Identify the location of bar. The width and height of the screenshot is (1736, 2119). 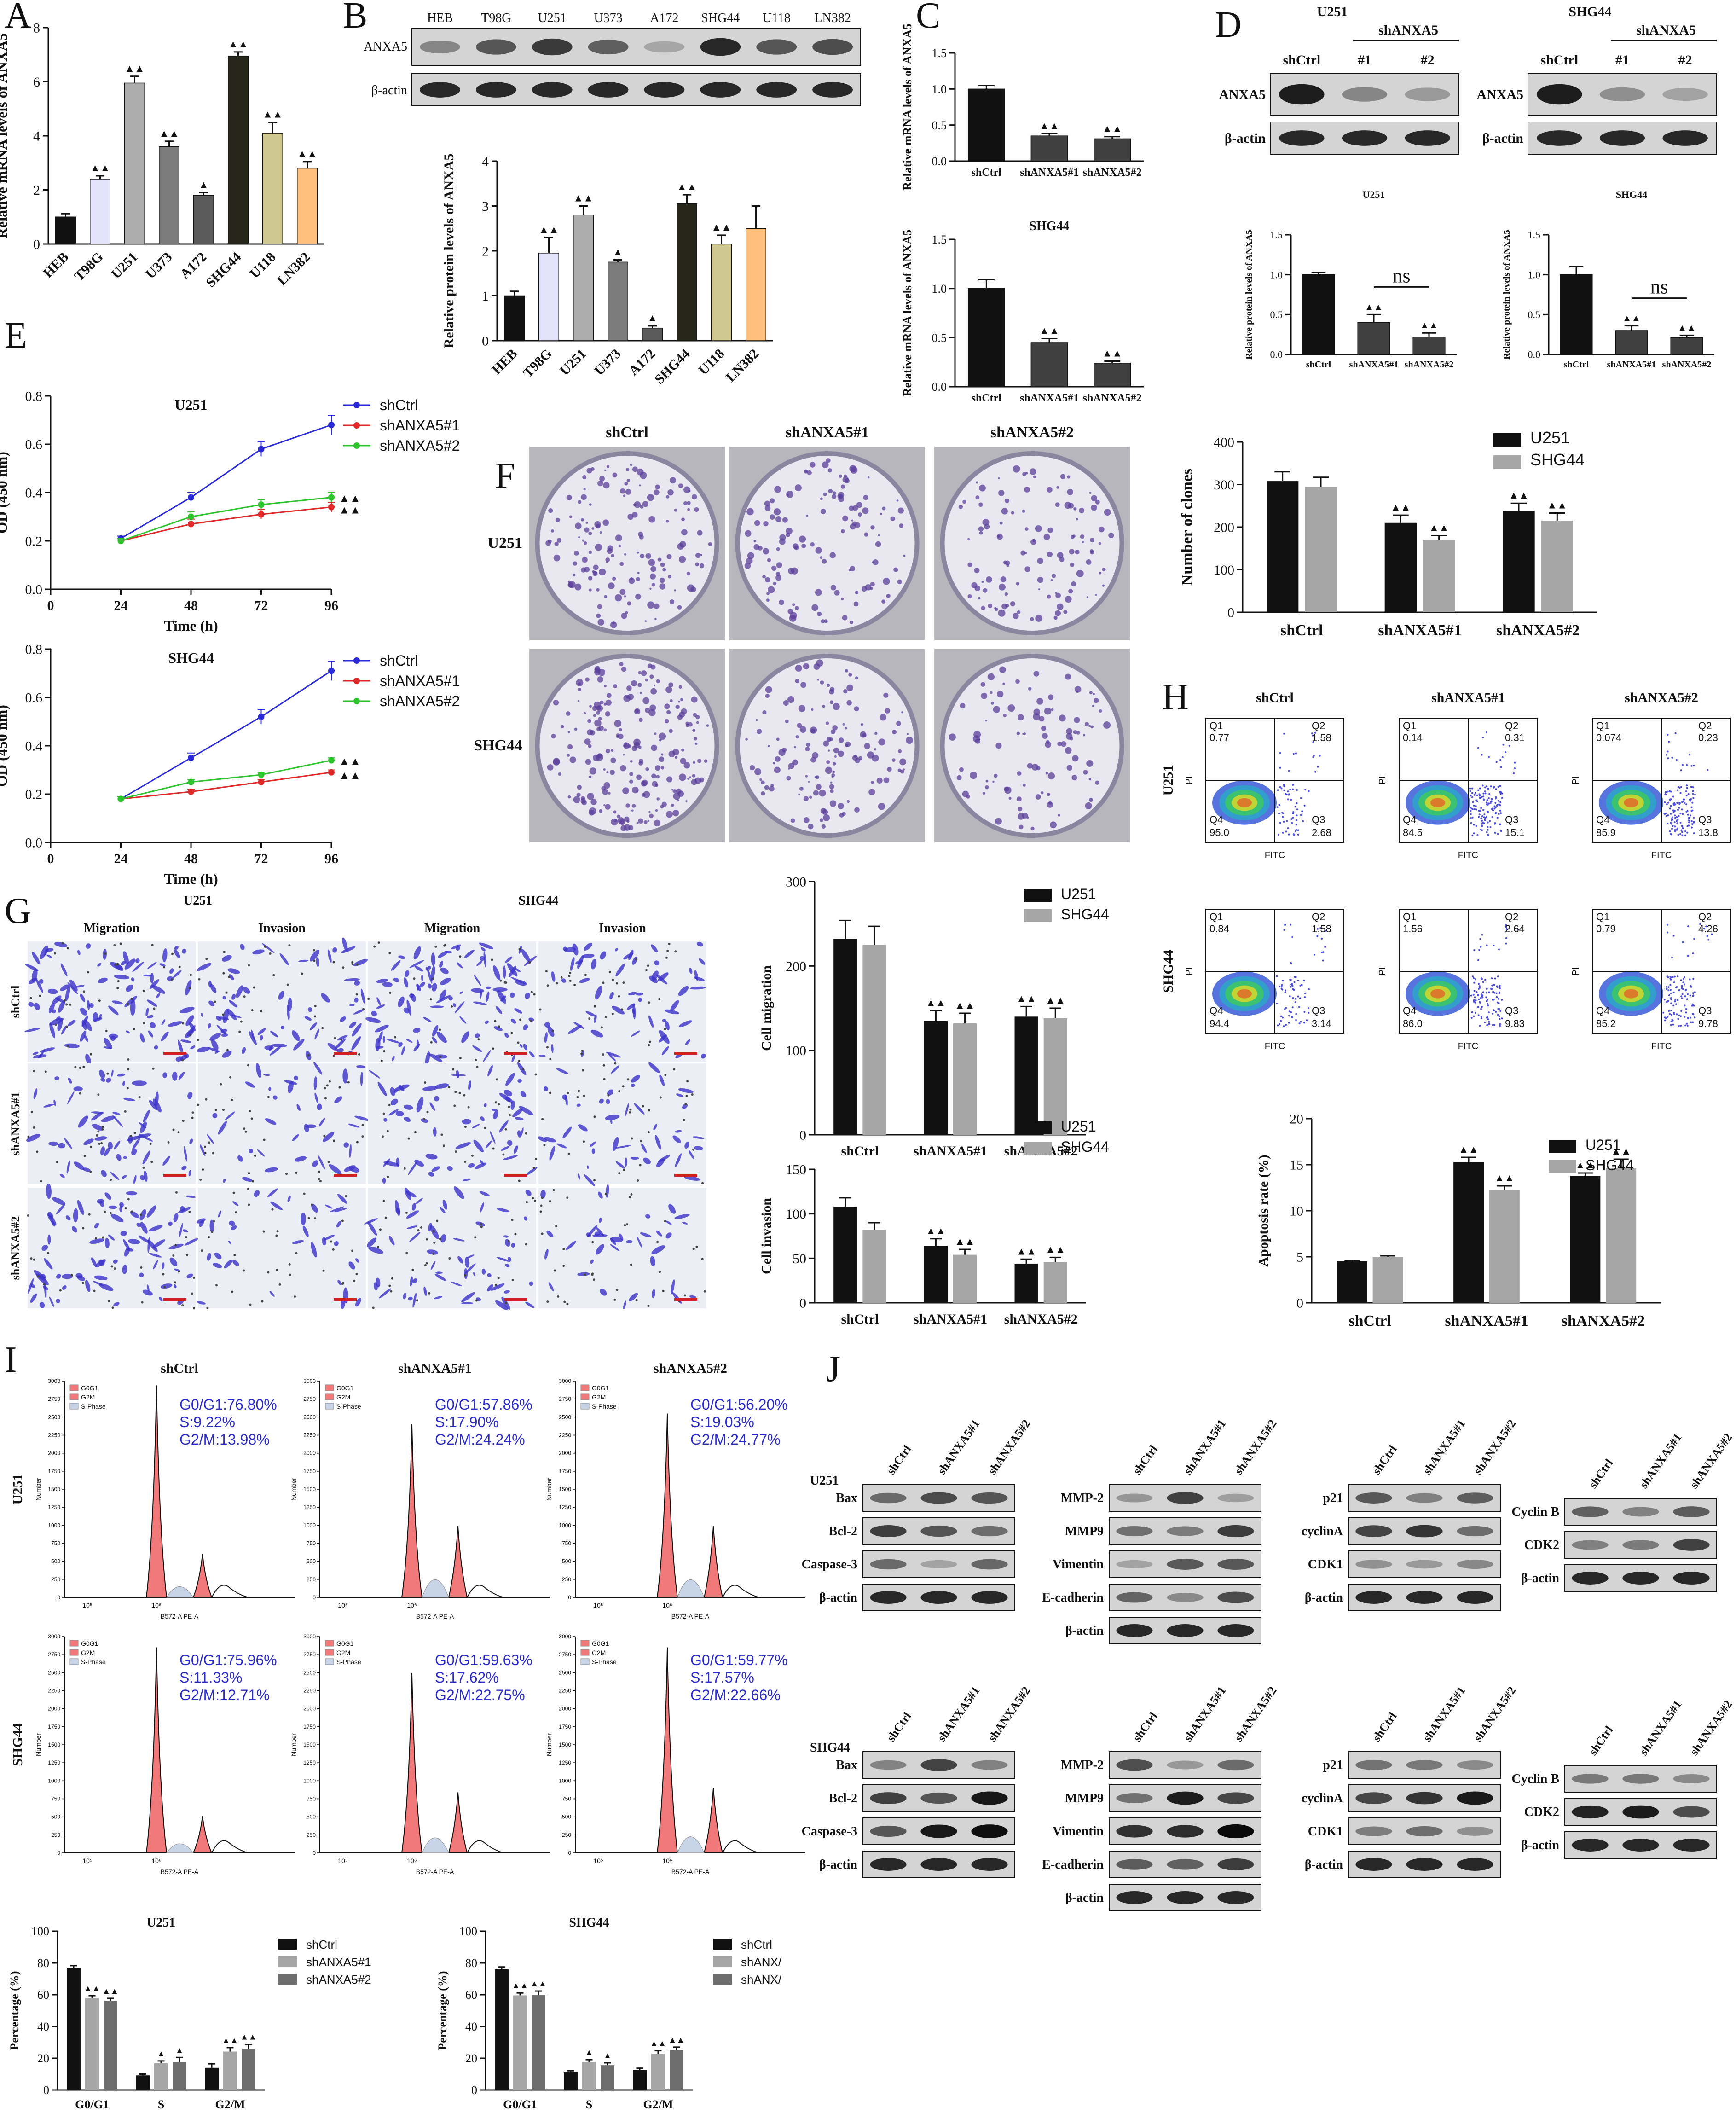
(1686, 346).